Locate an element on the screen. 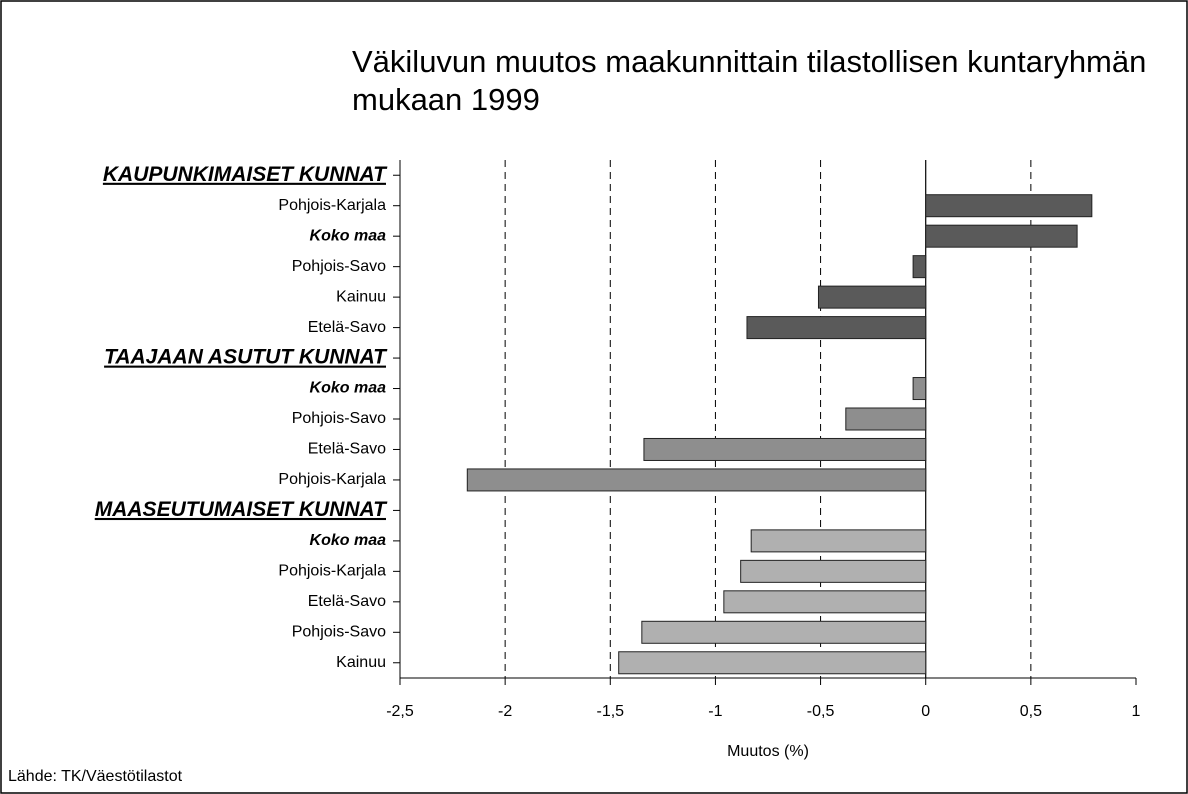  group-label: MAASEUTUMAISET KUNNAT is located at coordinates (241, 509).